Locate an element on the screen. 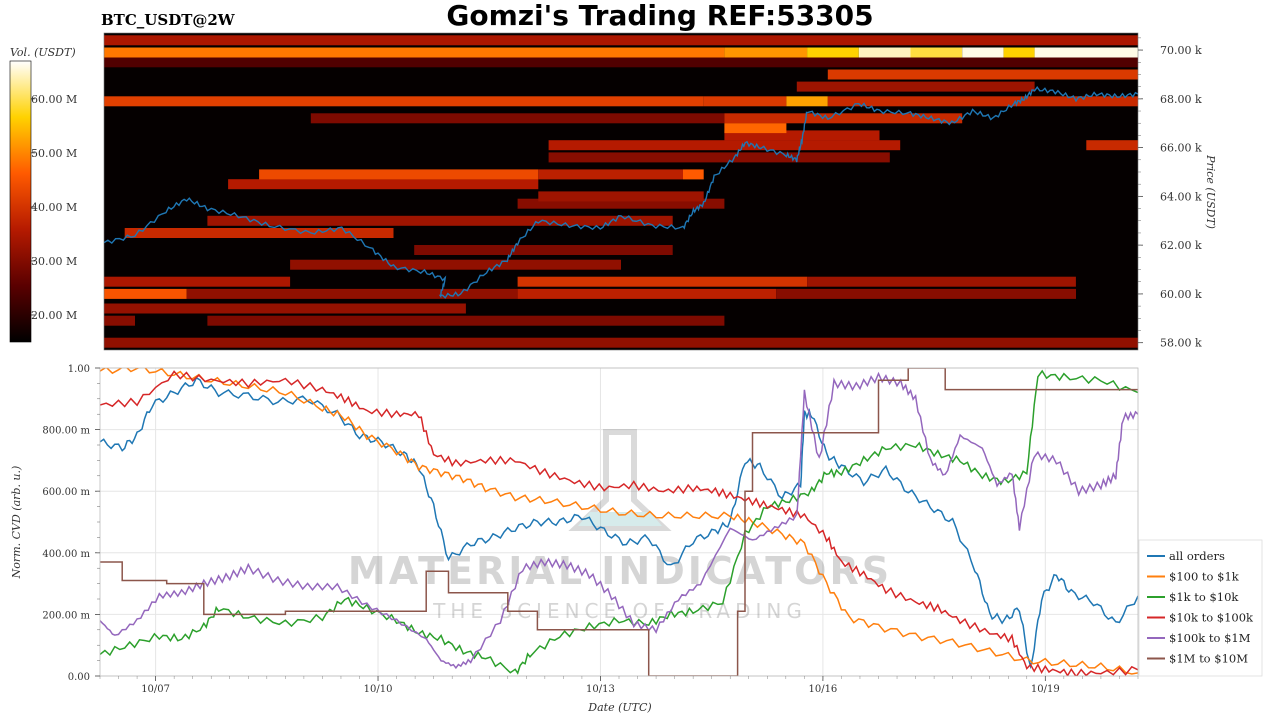  flask-liquid-icon is located at coordinates (620, 519).